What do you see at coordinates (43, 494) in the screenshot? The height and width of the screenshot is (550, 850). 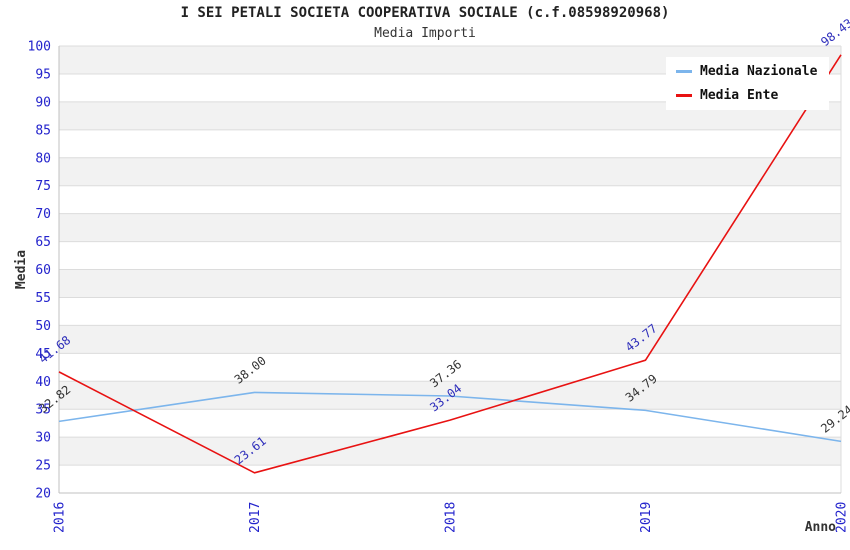 I see `y-tick-label: 20` at bounding box center [43, 494].